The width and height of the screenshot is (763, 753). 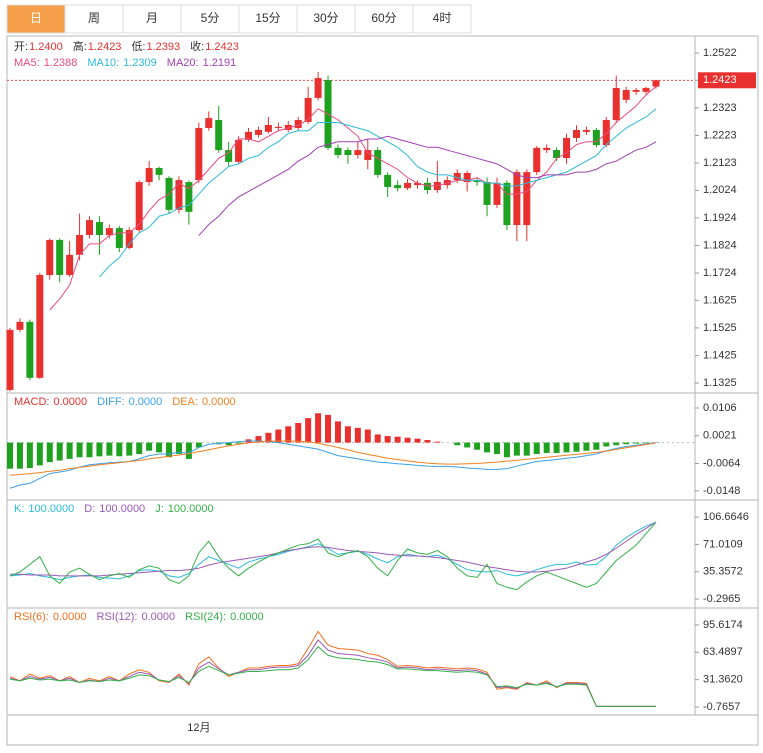 I want to click on y-tick-label: 63.4897, so click(x=723, y=652).